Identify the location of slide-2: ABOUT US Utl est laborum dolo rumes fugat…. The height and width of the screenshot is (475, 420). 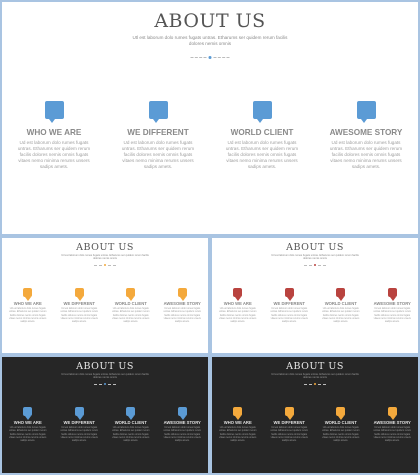
(105, 295).